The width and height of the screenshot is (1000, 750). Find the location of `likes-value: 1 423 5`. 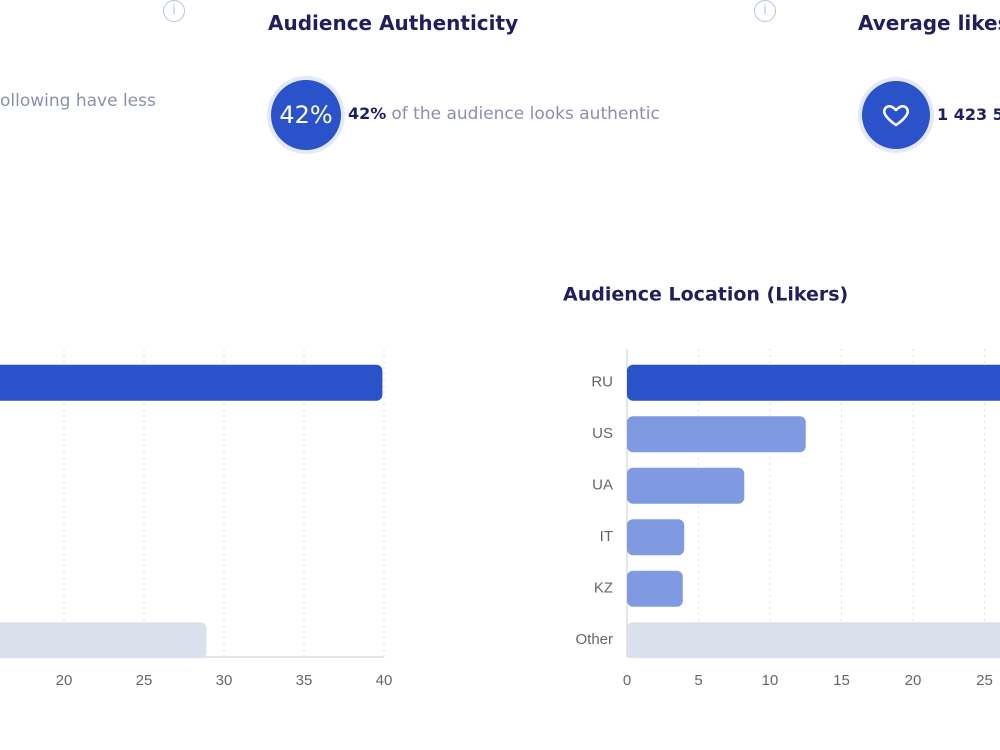

likes-value: 1 423 5 is located at coordinates (968, 114).